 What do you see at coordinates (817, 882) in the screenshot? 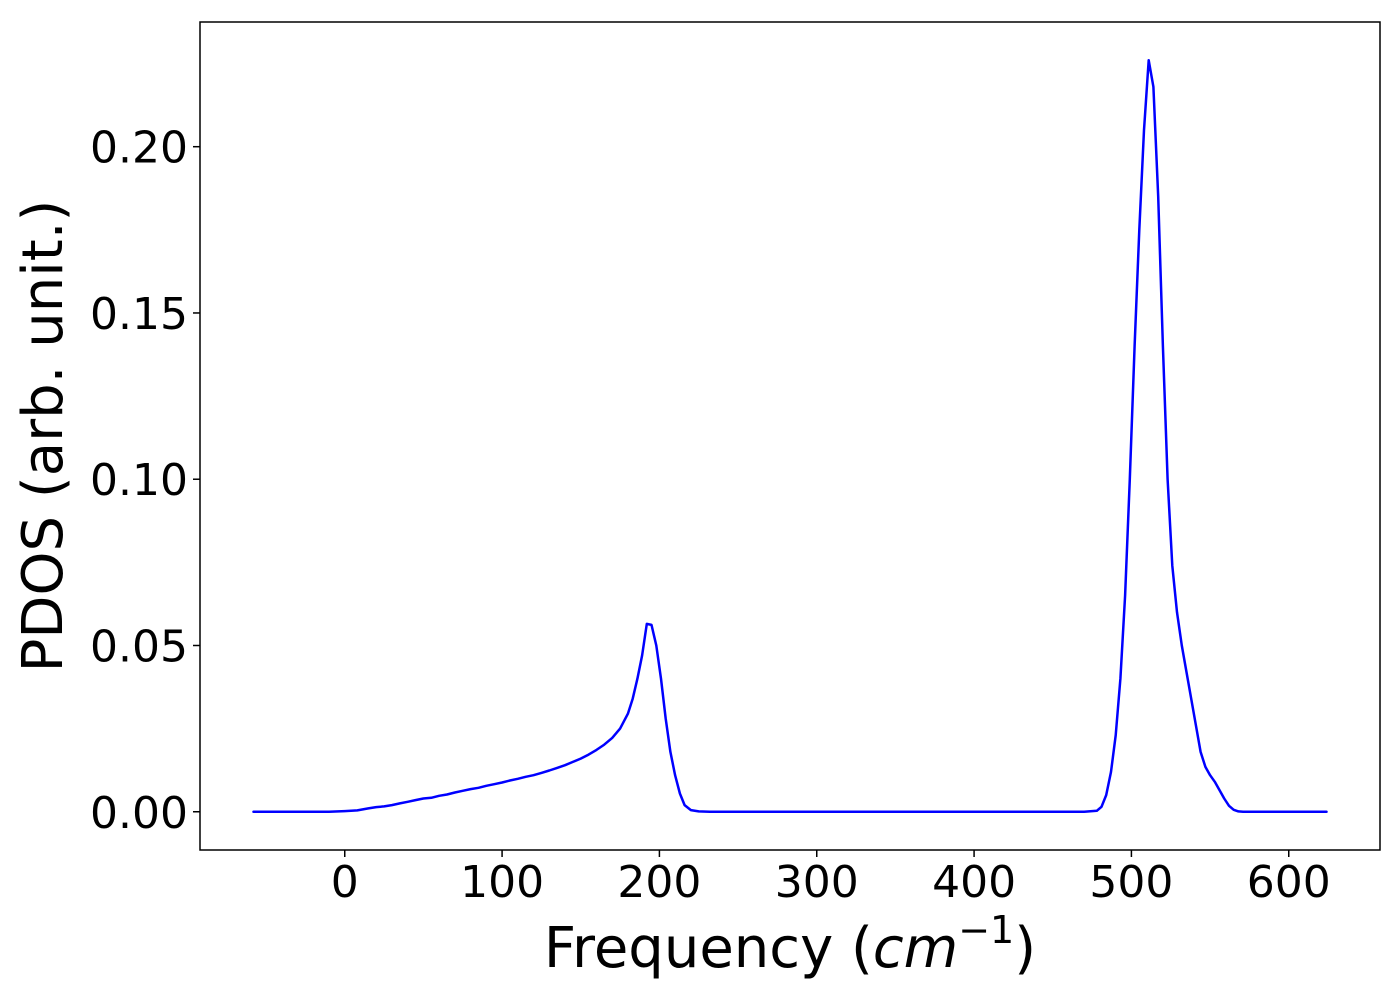
I see `x-tick-label: 300` at bounding box center [817, 882].